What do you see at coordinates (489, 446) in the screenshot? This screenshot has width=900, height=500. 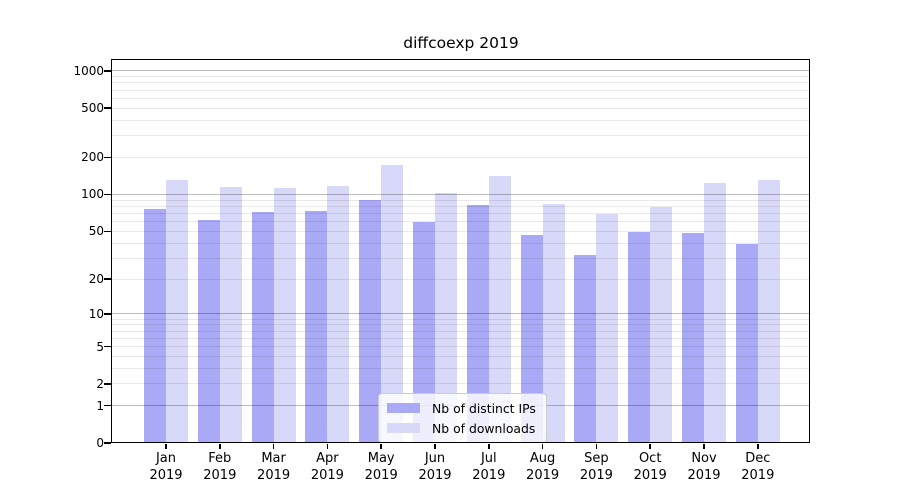 I see `x-tick-mark-jul` at bounding box center [489, 446].